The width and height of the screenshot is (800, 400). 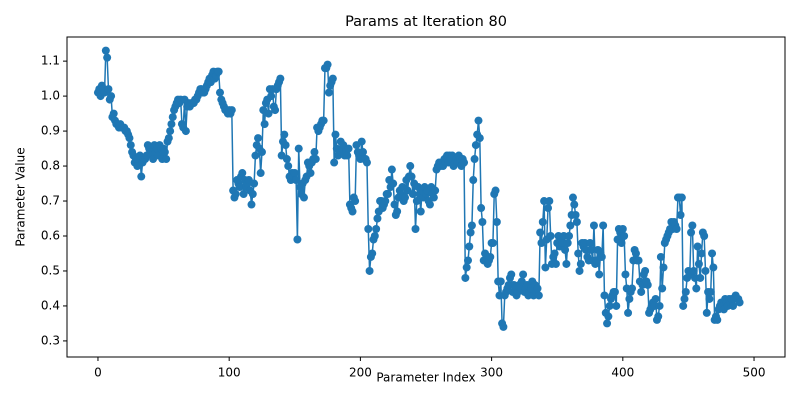 I want to click on x-axis-label: Parameter Index, so click(x=425, y=378).